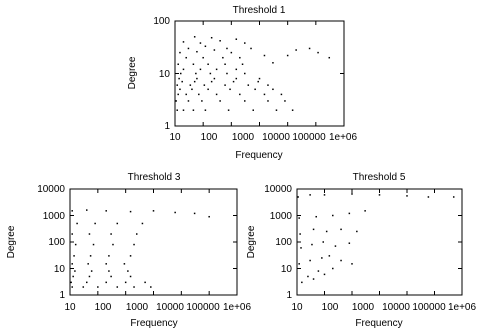 The image size is (477, 334). What do you see at coordinates (132, 72) in the screenshot?
I see `y-axis-label: Degree` at bounding box center [132, 72].